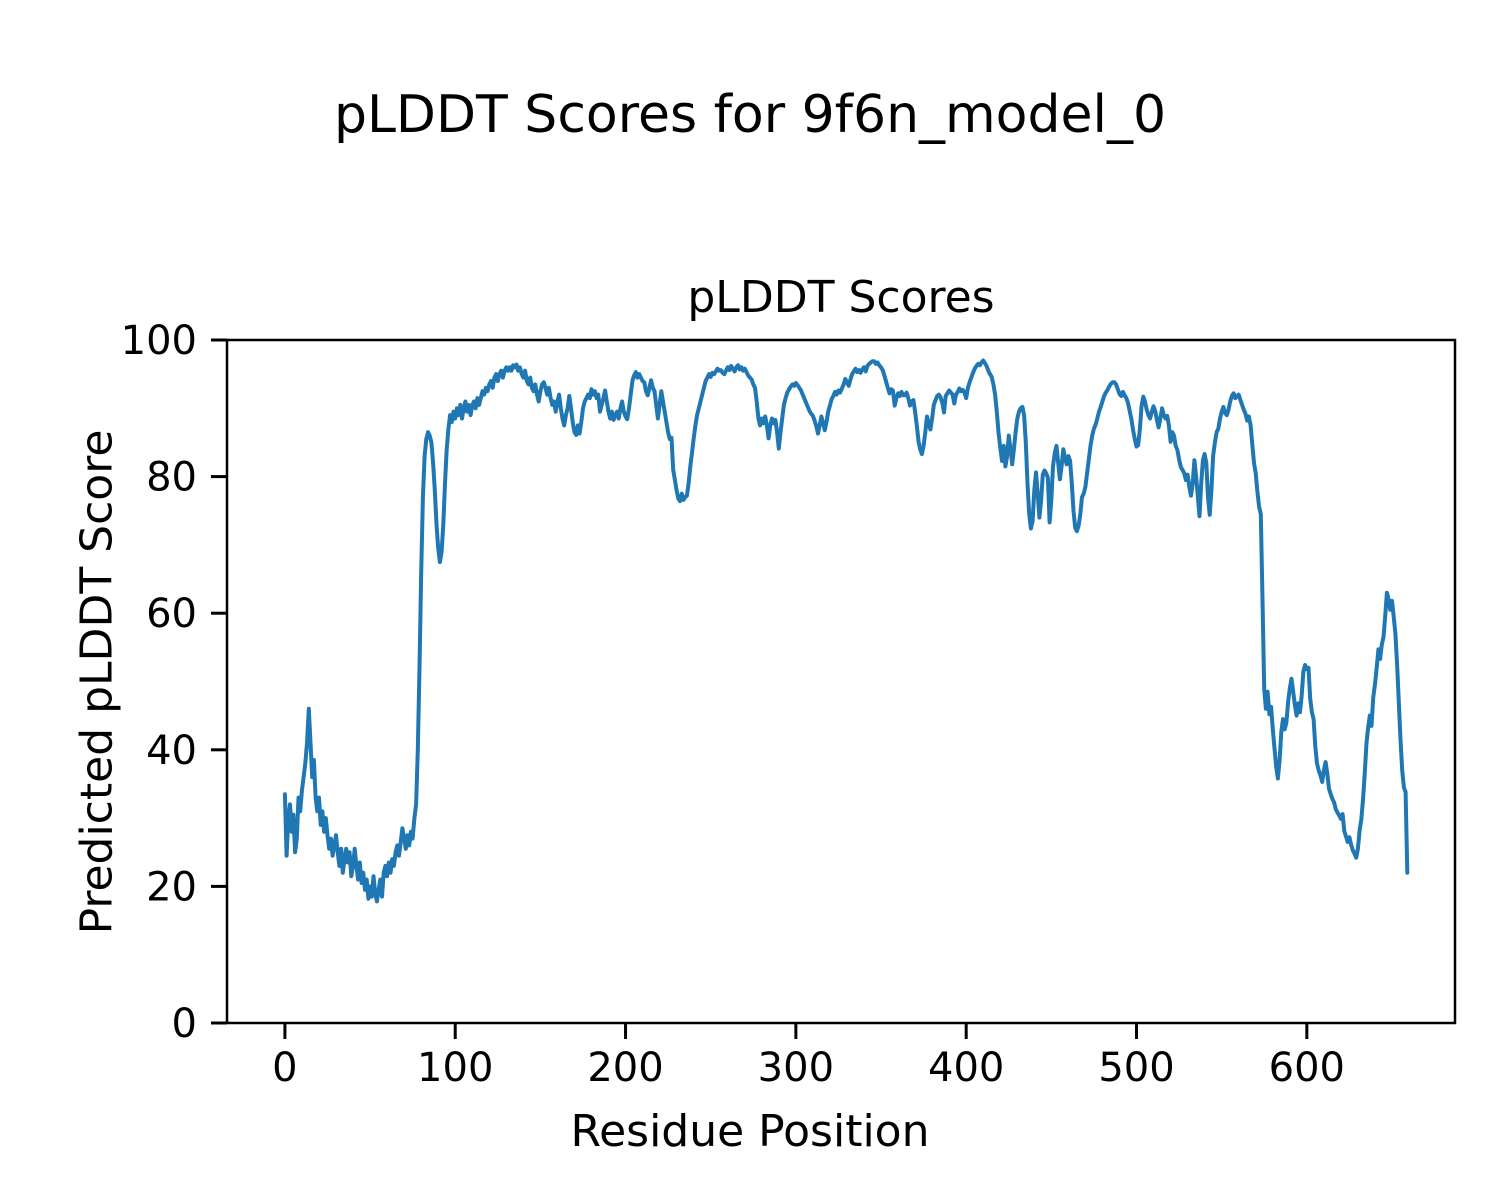 This screenshot has height=1200, width=1500. What do you see at coordinates (841, 297) in the screenshot?
I see `axes-title: pLDDT Scores` at bounding box center [841, 297].